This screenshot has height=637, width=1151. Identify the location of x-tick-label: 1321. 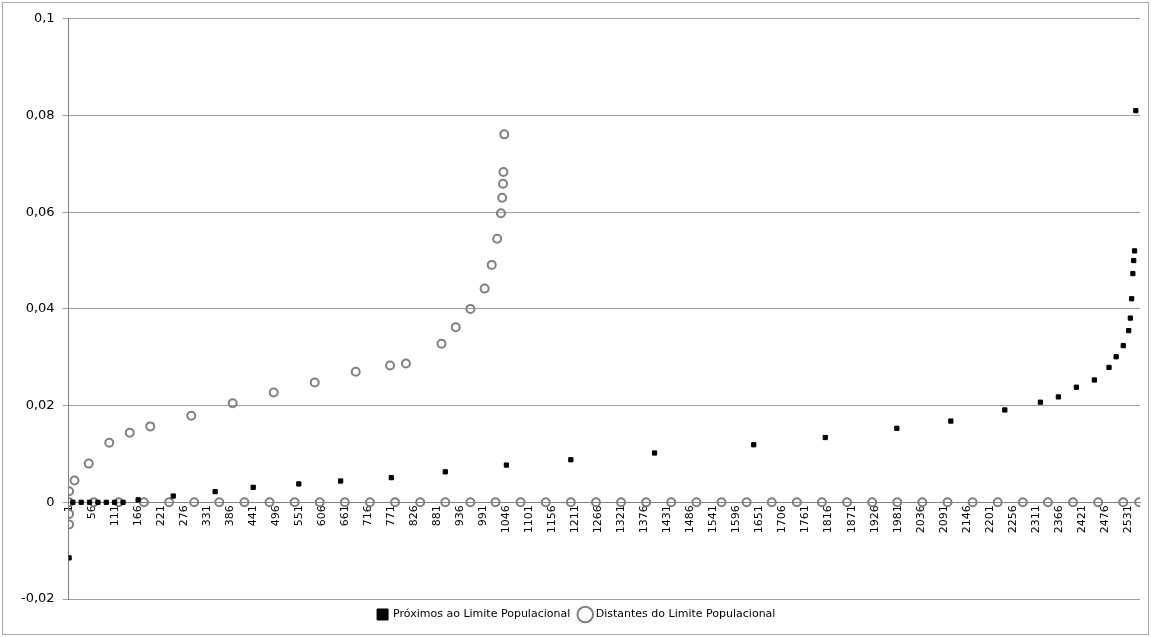
(621, 519).